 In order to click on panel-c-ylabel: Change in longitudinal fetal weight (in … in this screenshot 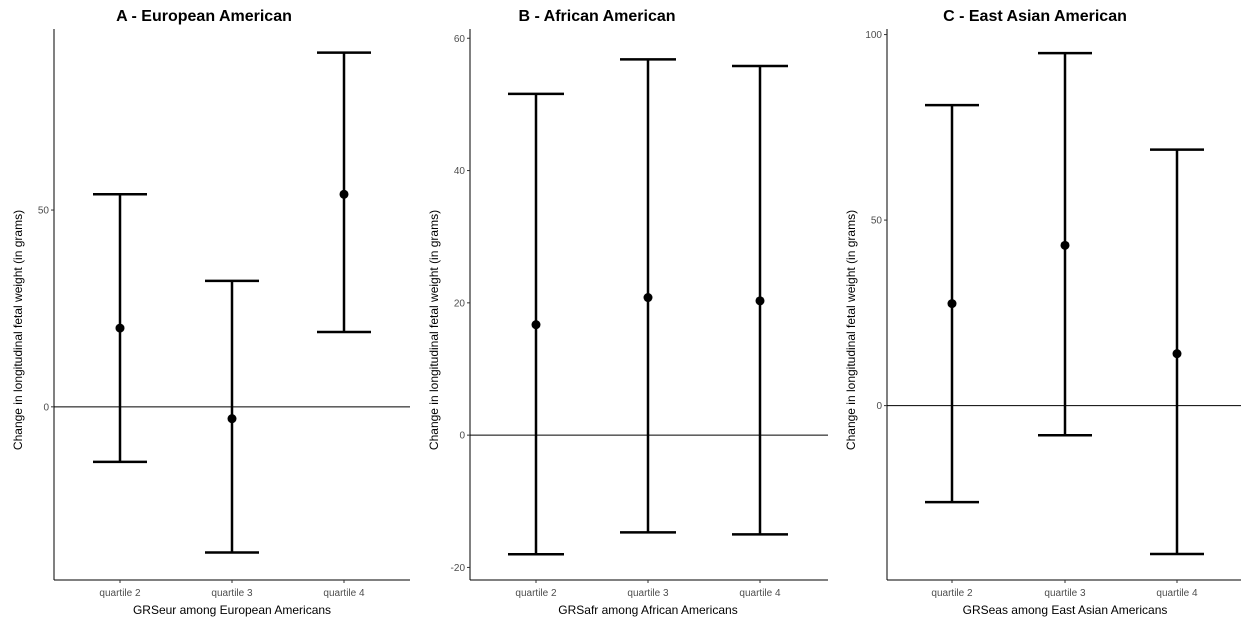, I will do `click(851, 330)`.